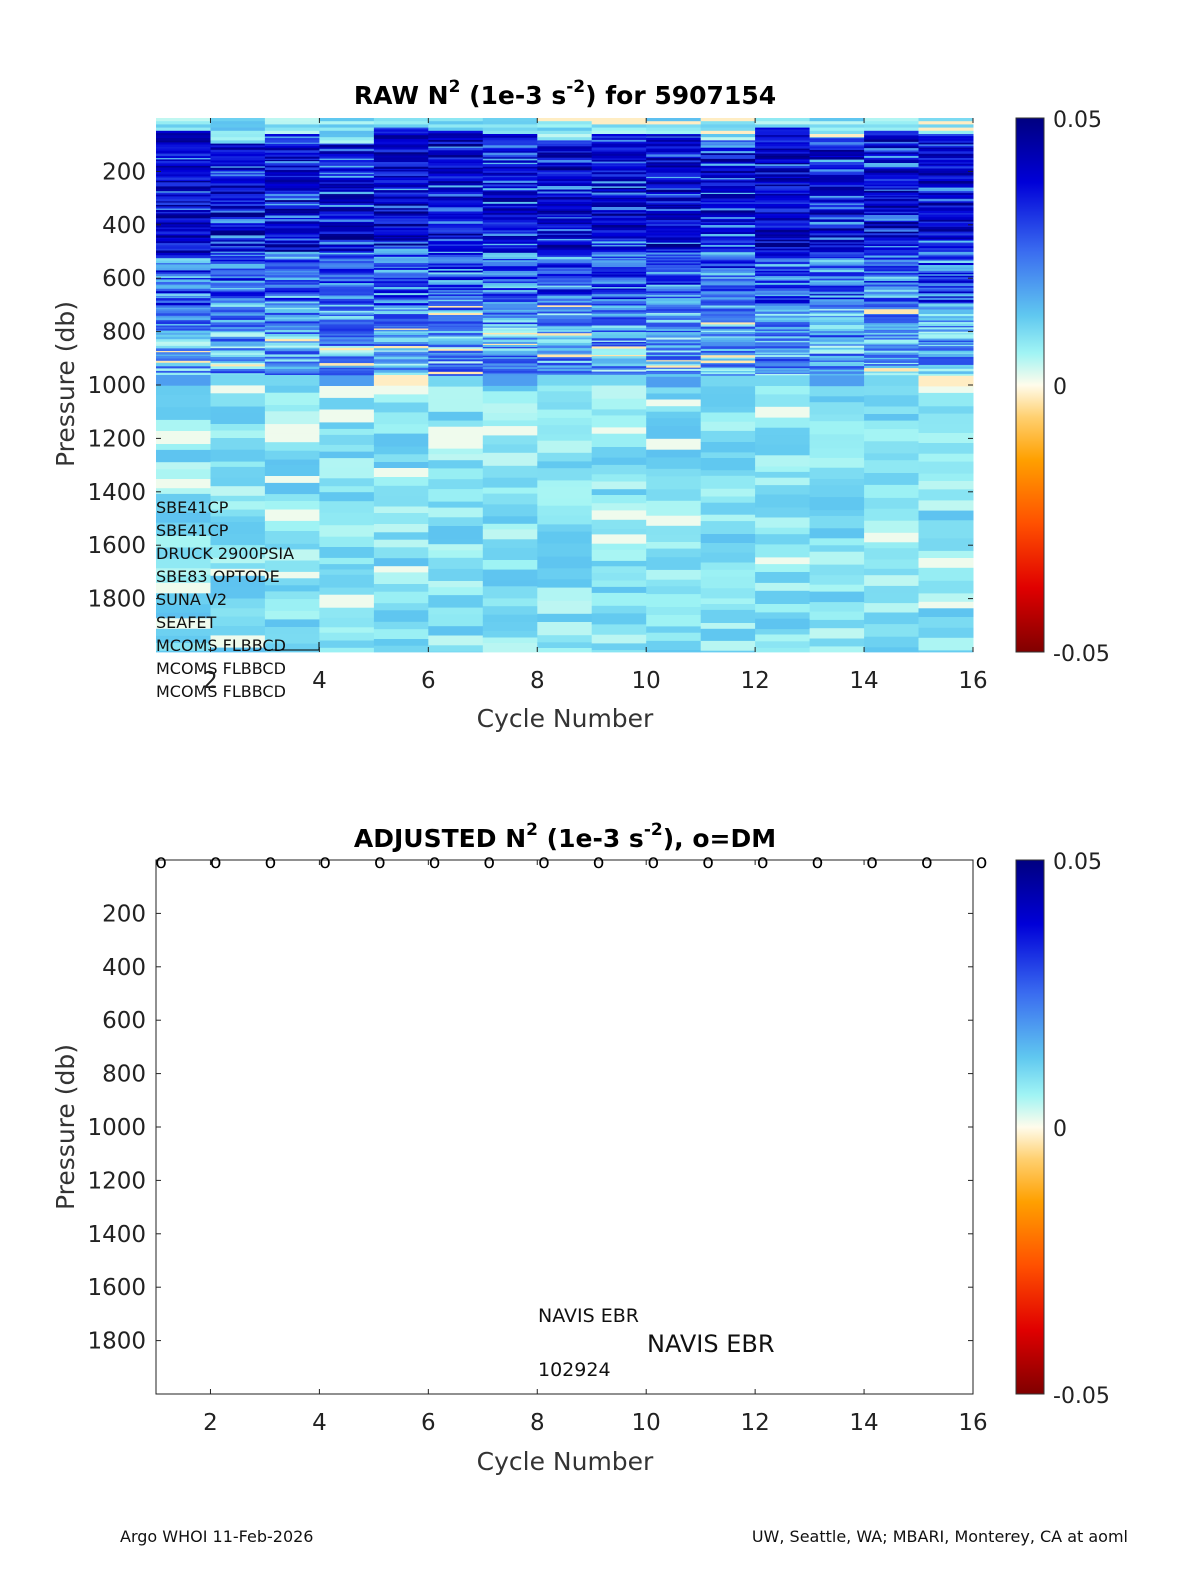  Describe the element at coordinates (863, 1423) in the screenshot. I see `adjusted-x-tick-label: 14` at that location.